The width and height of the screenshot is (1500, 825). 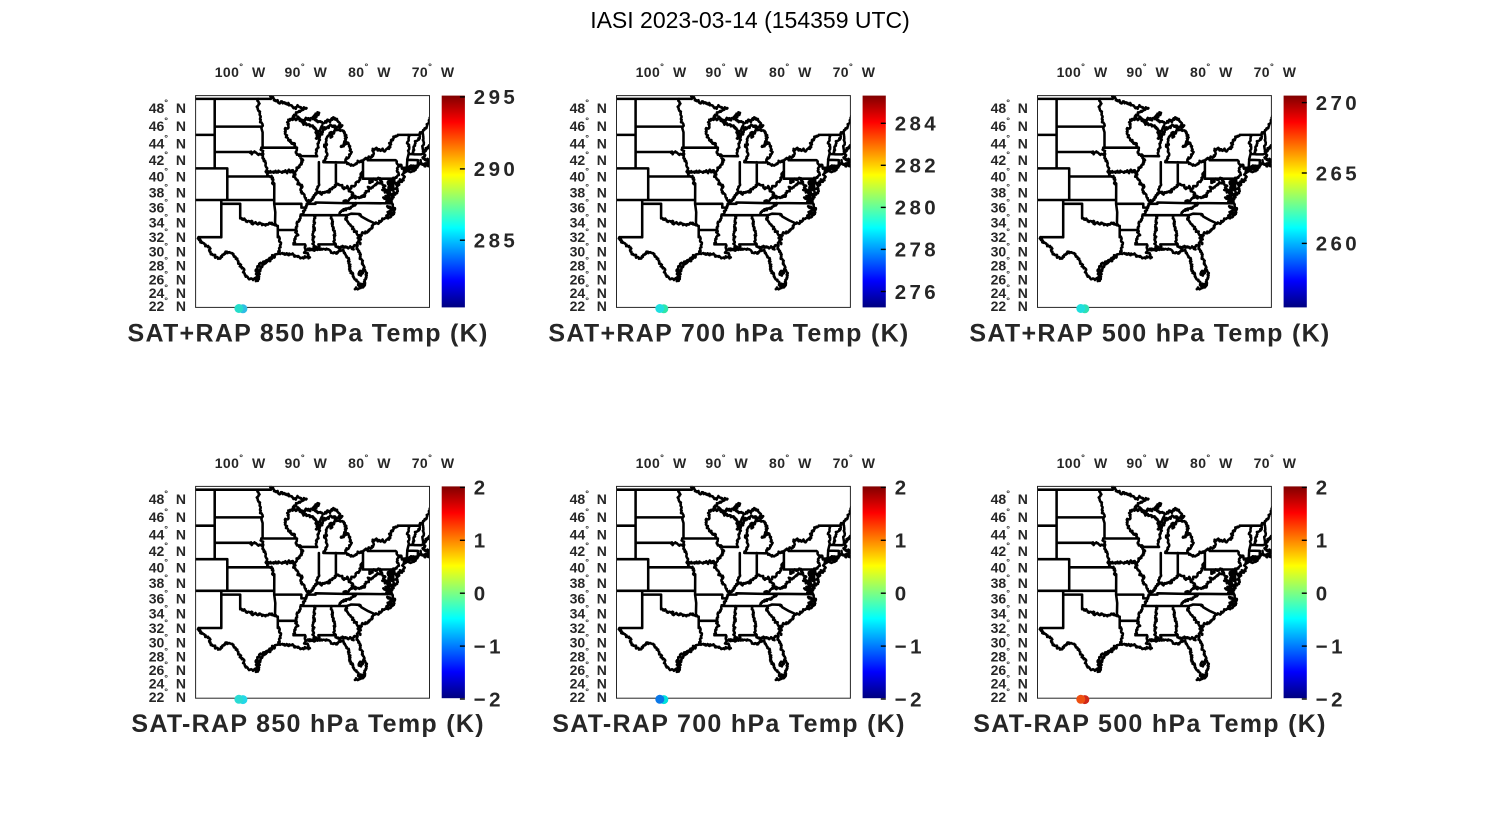 I want to click on svg-text: 276, so click(x=917, y=292).